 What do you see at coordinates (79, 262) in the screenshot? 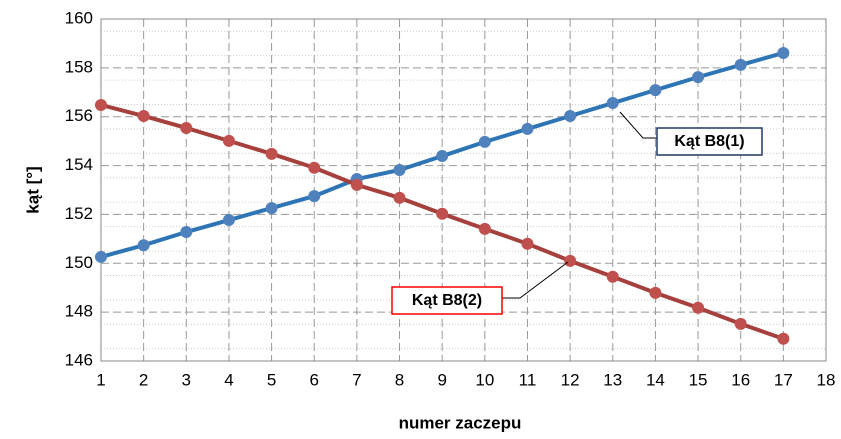
I see `y-tick-label: 150` at bounding box center [79, 262].